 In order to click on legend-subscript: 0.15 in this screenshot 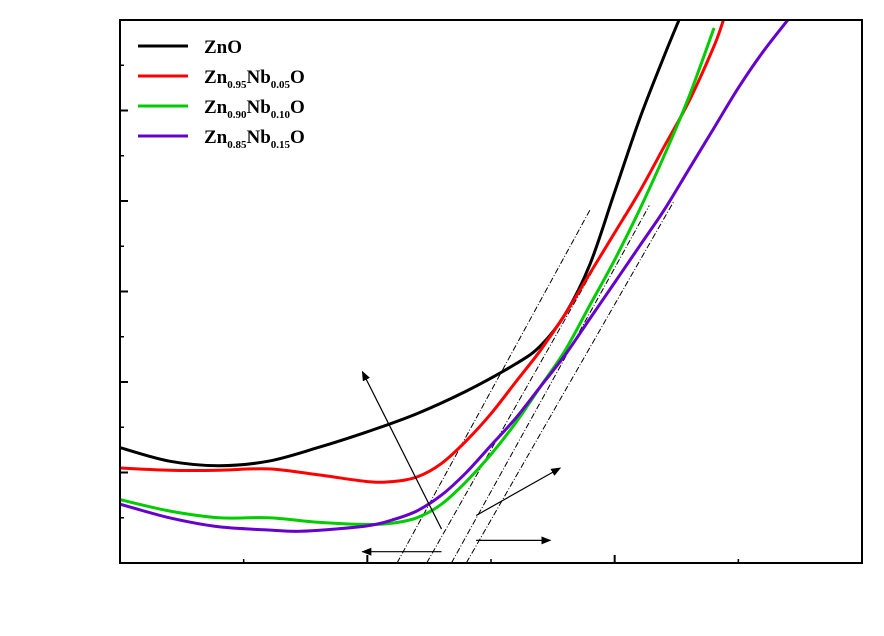, I will do `click(281, 145)`.